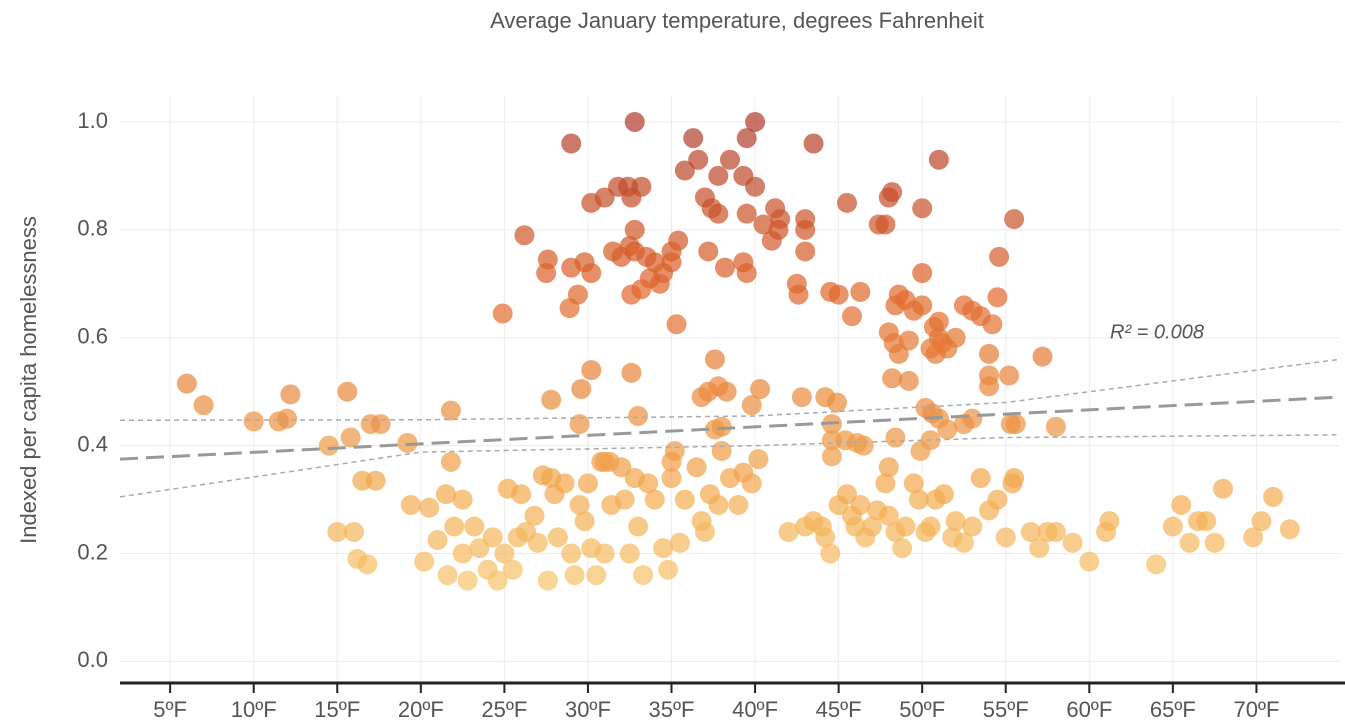 The width and height of the screenshot is (1345, 726). What do you see at coordinates (1256, 709) in the screenshot?
I see `x-tick-label: 70ºF` at bounding box center [1256, 709].